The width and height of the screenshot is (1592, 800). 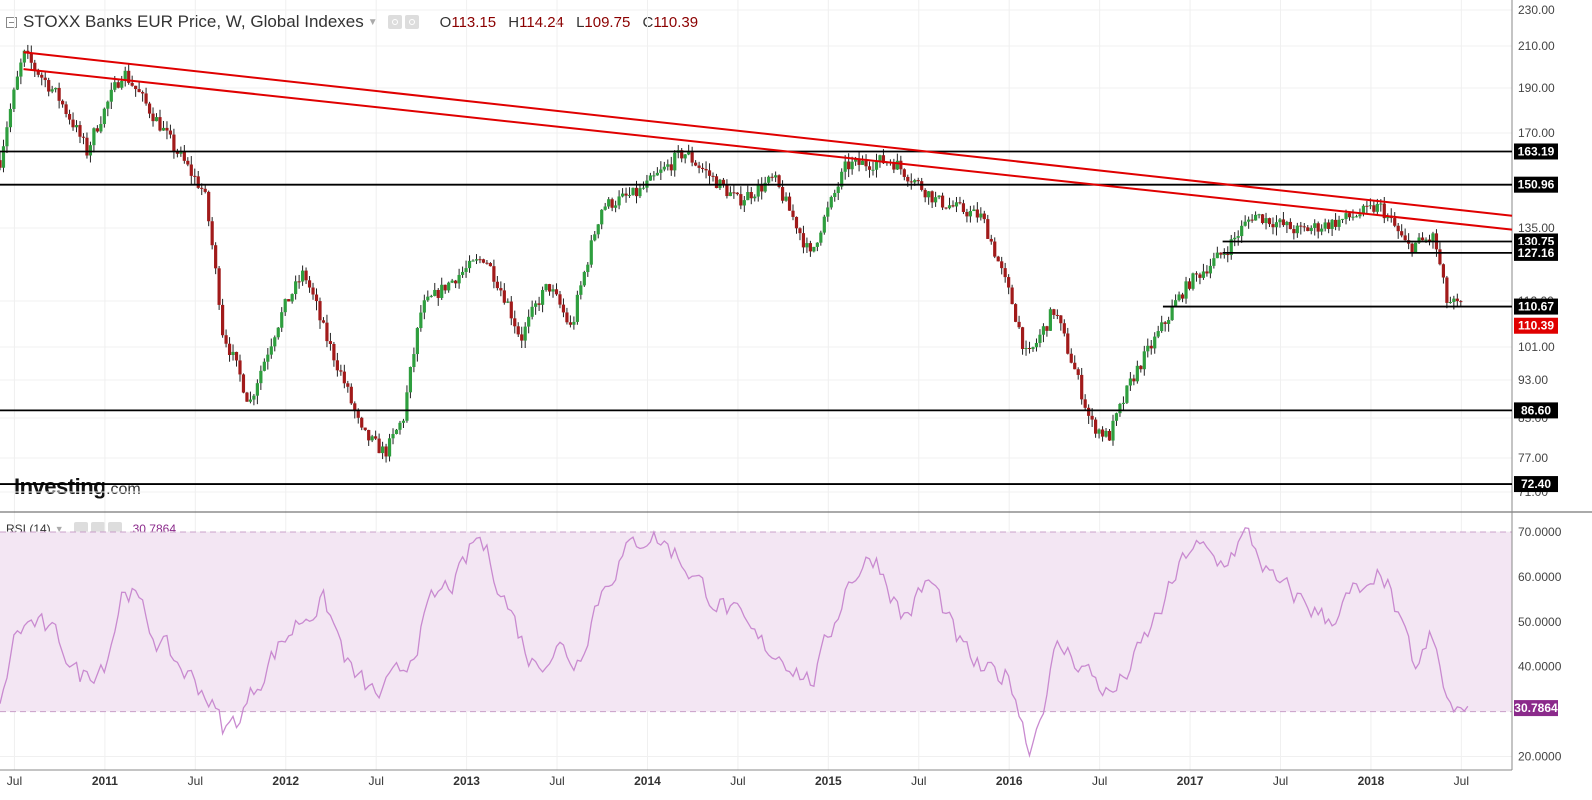 What do you see at coordinates (285, 781) in the screenshot?
I see `x-tick-label: 2012` at bounding box center [285, 781].